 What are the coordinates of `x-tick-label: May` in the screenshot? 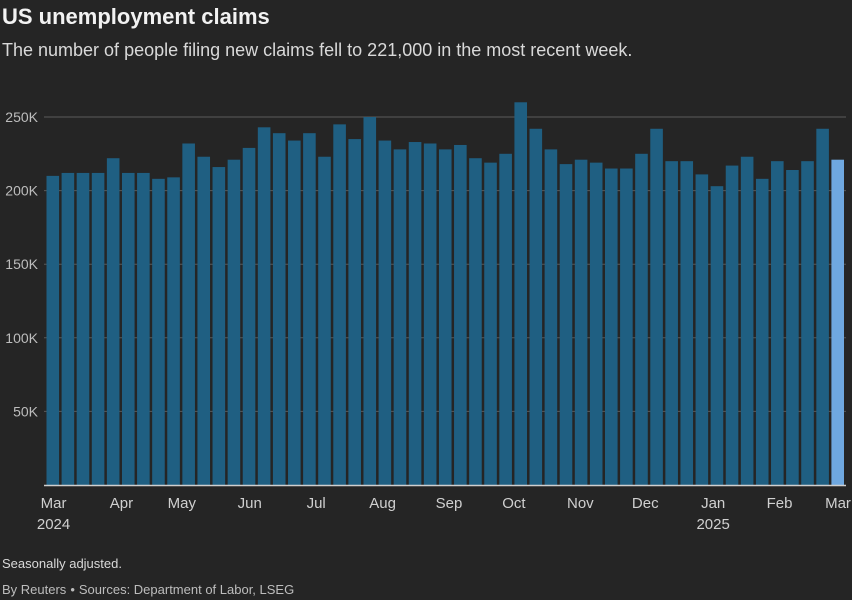 It's located at (182, 503).